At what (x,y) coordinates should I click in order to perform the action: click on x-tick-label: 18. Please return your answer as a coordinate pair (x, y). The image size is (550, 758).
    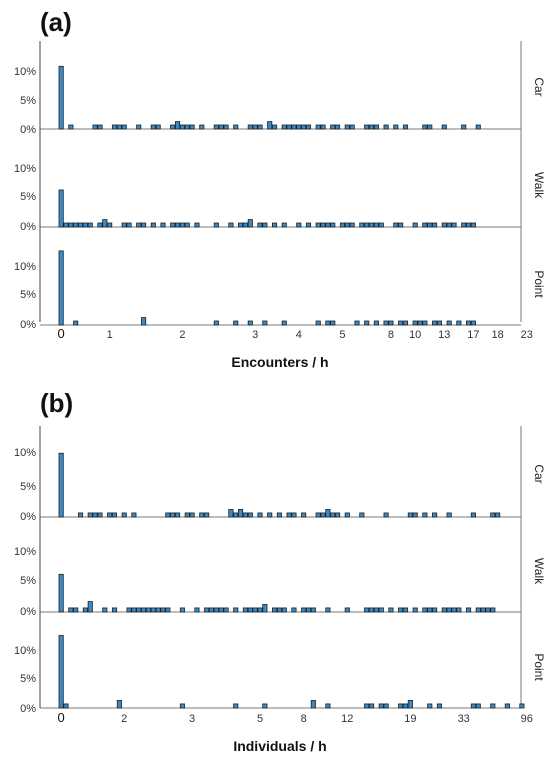
    Looking at the image, I should click on (498, 335).